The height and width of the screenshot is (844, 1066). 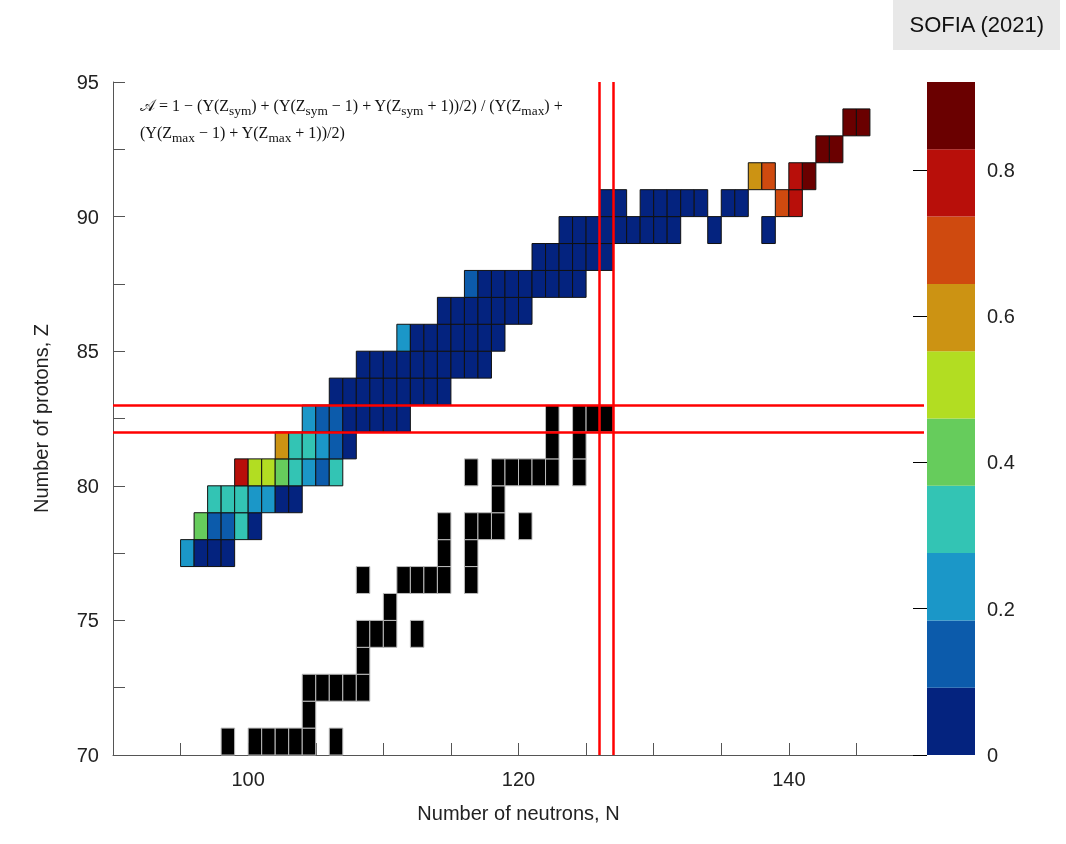 I want to click on x-tick-label: 100, so click(x=248, y=779).